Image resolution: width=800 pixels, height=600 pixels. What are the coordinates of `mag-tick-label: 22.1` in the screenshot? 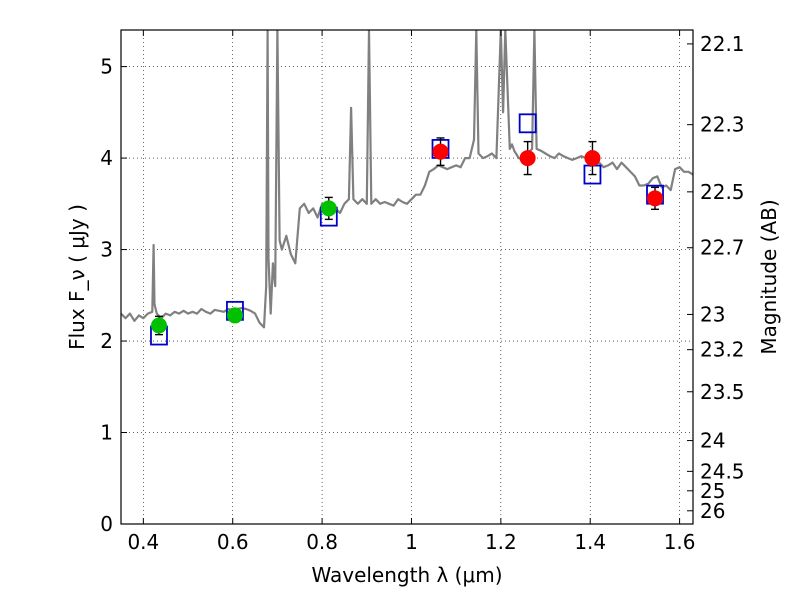 It's located at (722, 44).